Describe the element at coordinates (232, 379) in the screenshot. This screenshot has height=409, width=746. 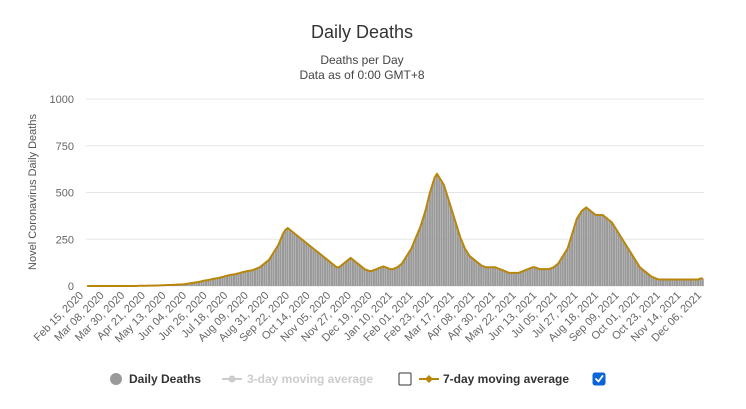
I see `legend-3day-marker` at that location.